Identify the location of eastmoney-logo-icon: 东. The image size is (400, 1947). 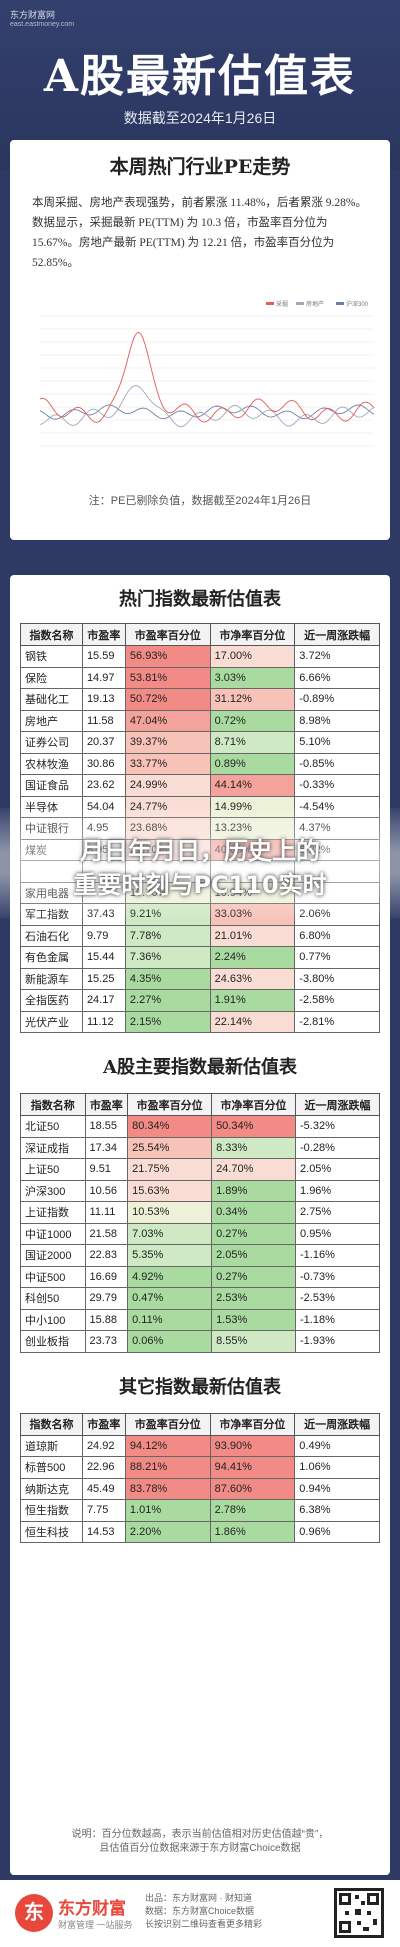
(34, 1913).